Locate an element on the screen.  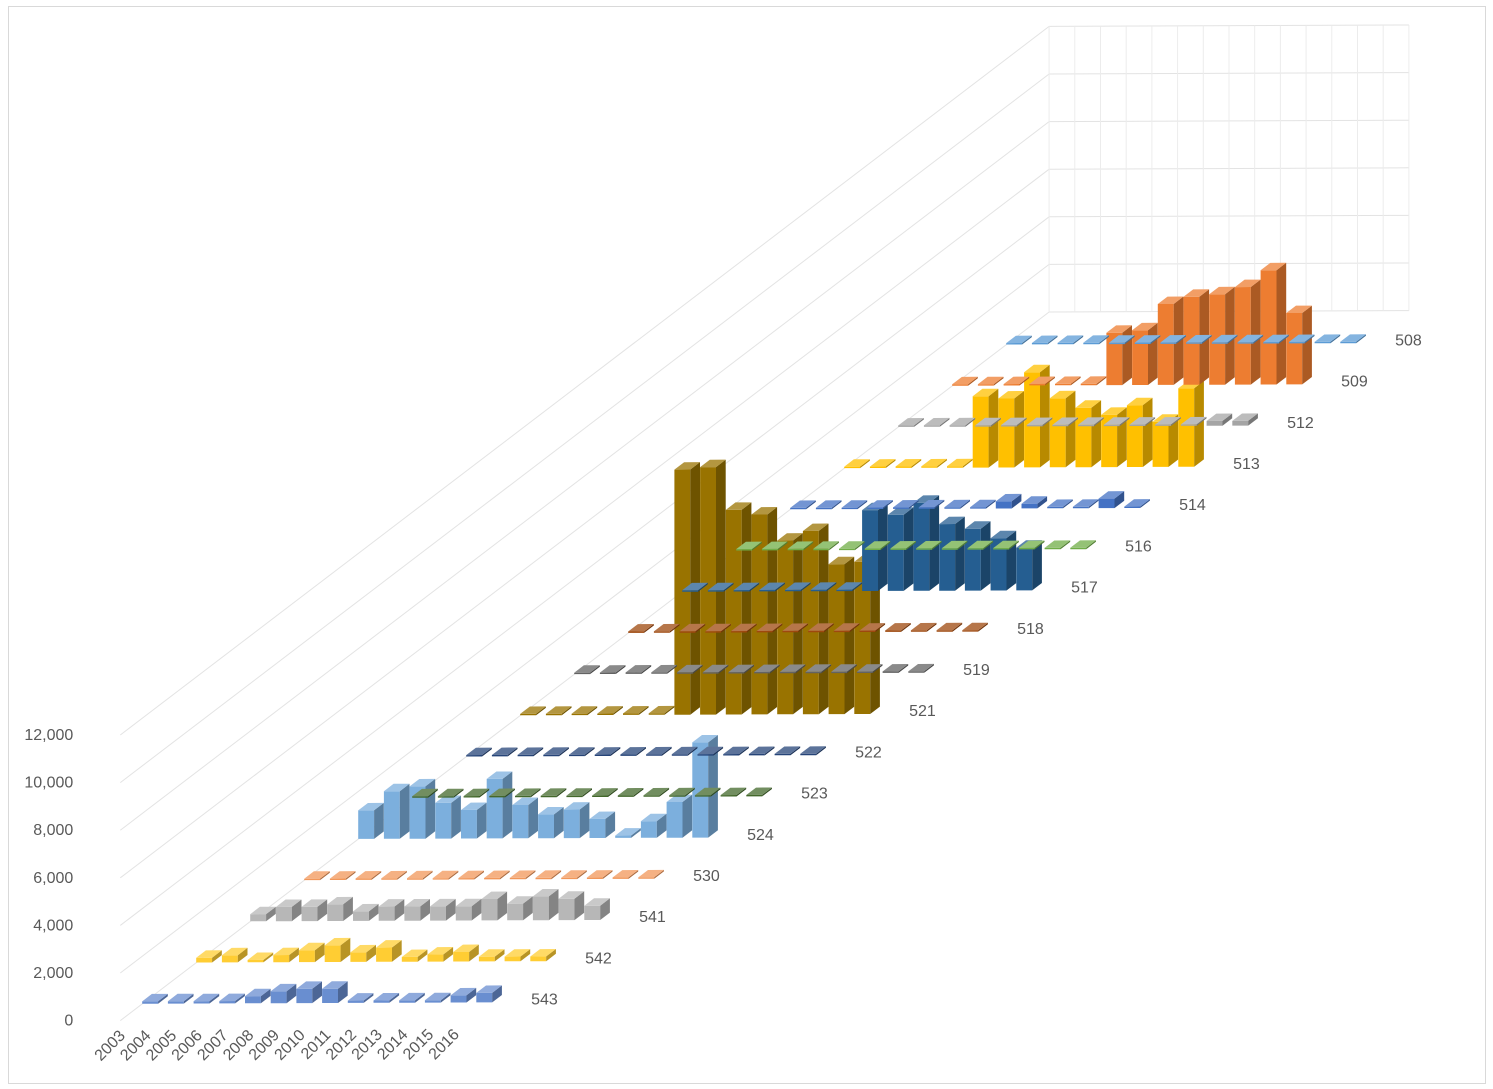
series-label: 508 is located at coordinates (1408, 340).